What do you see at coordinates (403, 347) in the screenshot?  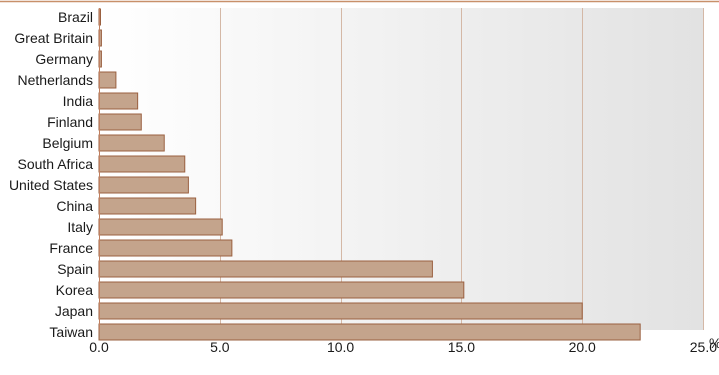 I see `x-tick-labels: 0.0 5.0 10.0 15.0 20.0 25.0` at bounding box center [403, 347].